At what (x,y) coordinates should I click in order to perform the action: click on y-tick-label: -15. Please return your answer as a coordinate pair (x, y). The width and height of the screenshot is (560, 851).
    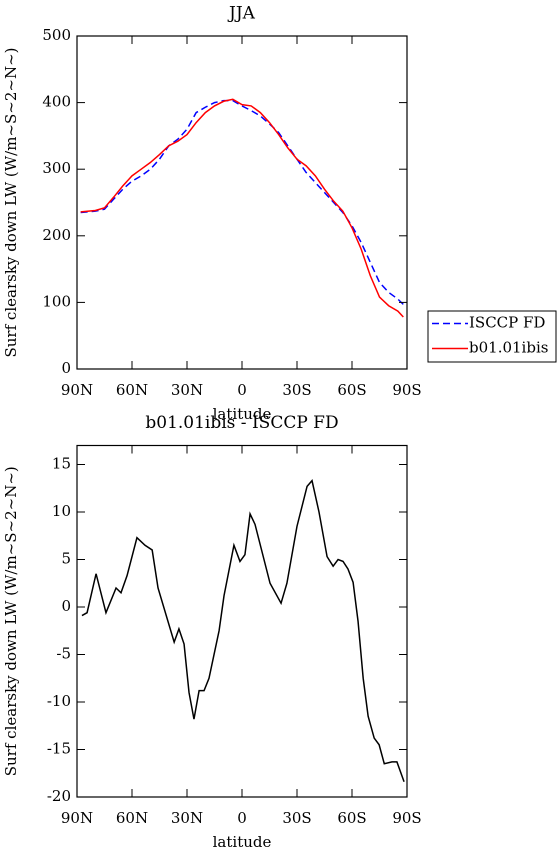
    Looking at the image, I should click on (59, 749).